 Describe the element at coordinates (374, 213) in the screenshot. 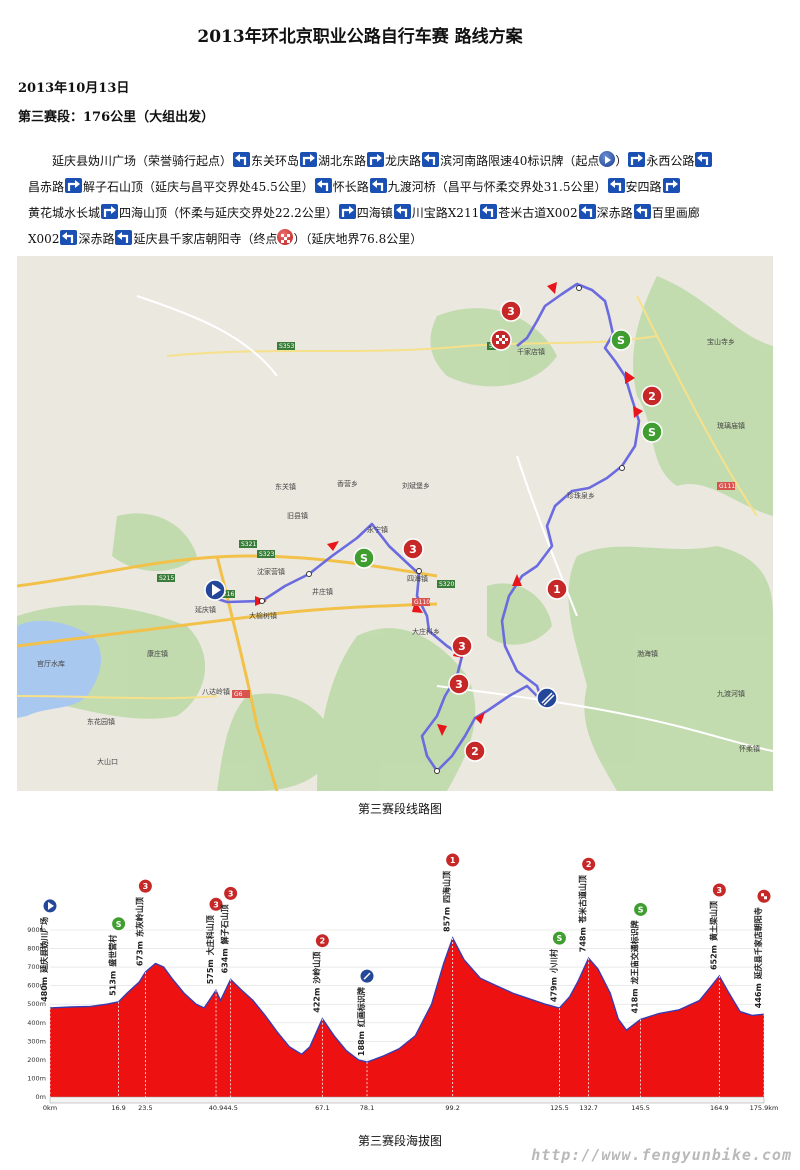

I see `route-segment: 四海镇` at that location.